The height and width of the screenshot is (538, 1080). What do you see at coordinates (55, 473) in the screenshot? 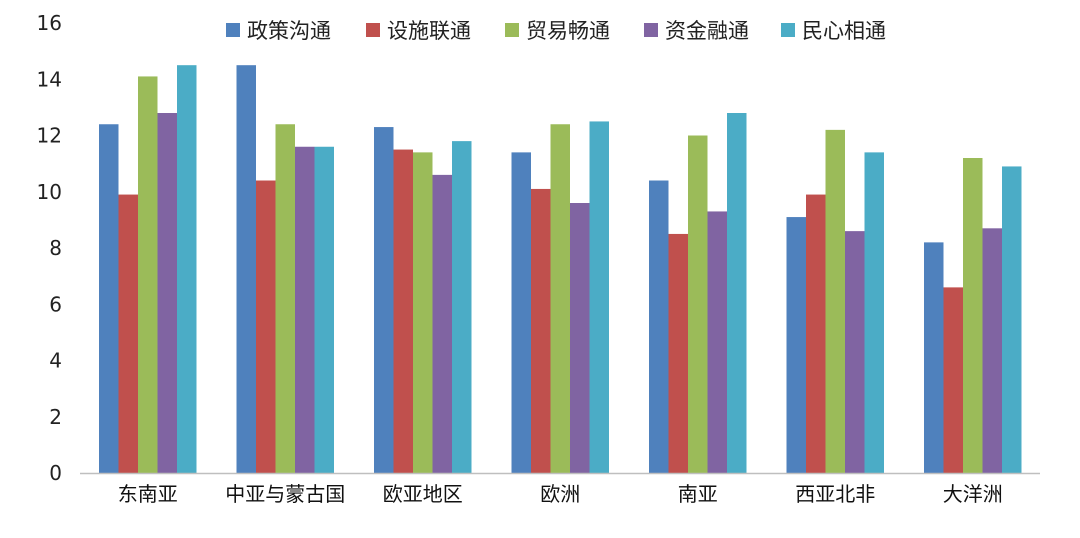
I see `y-tick-label: 0` at bounding box center [55, 473].